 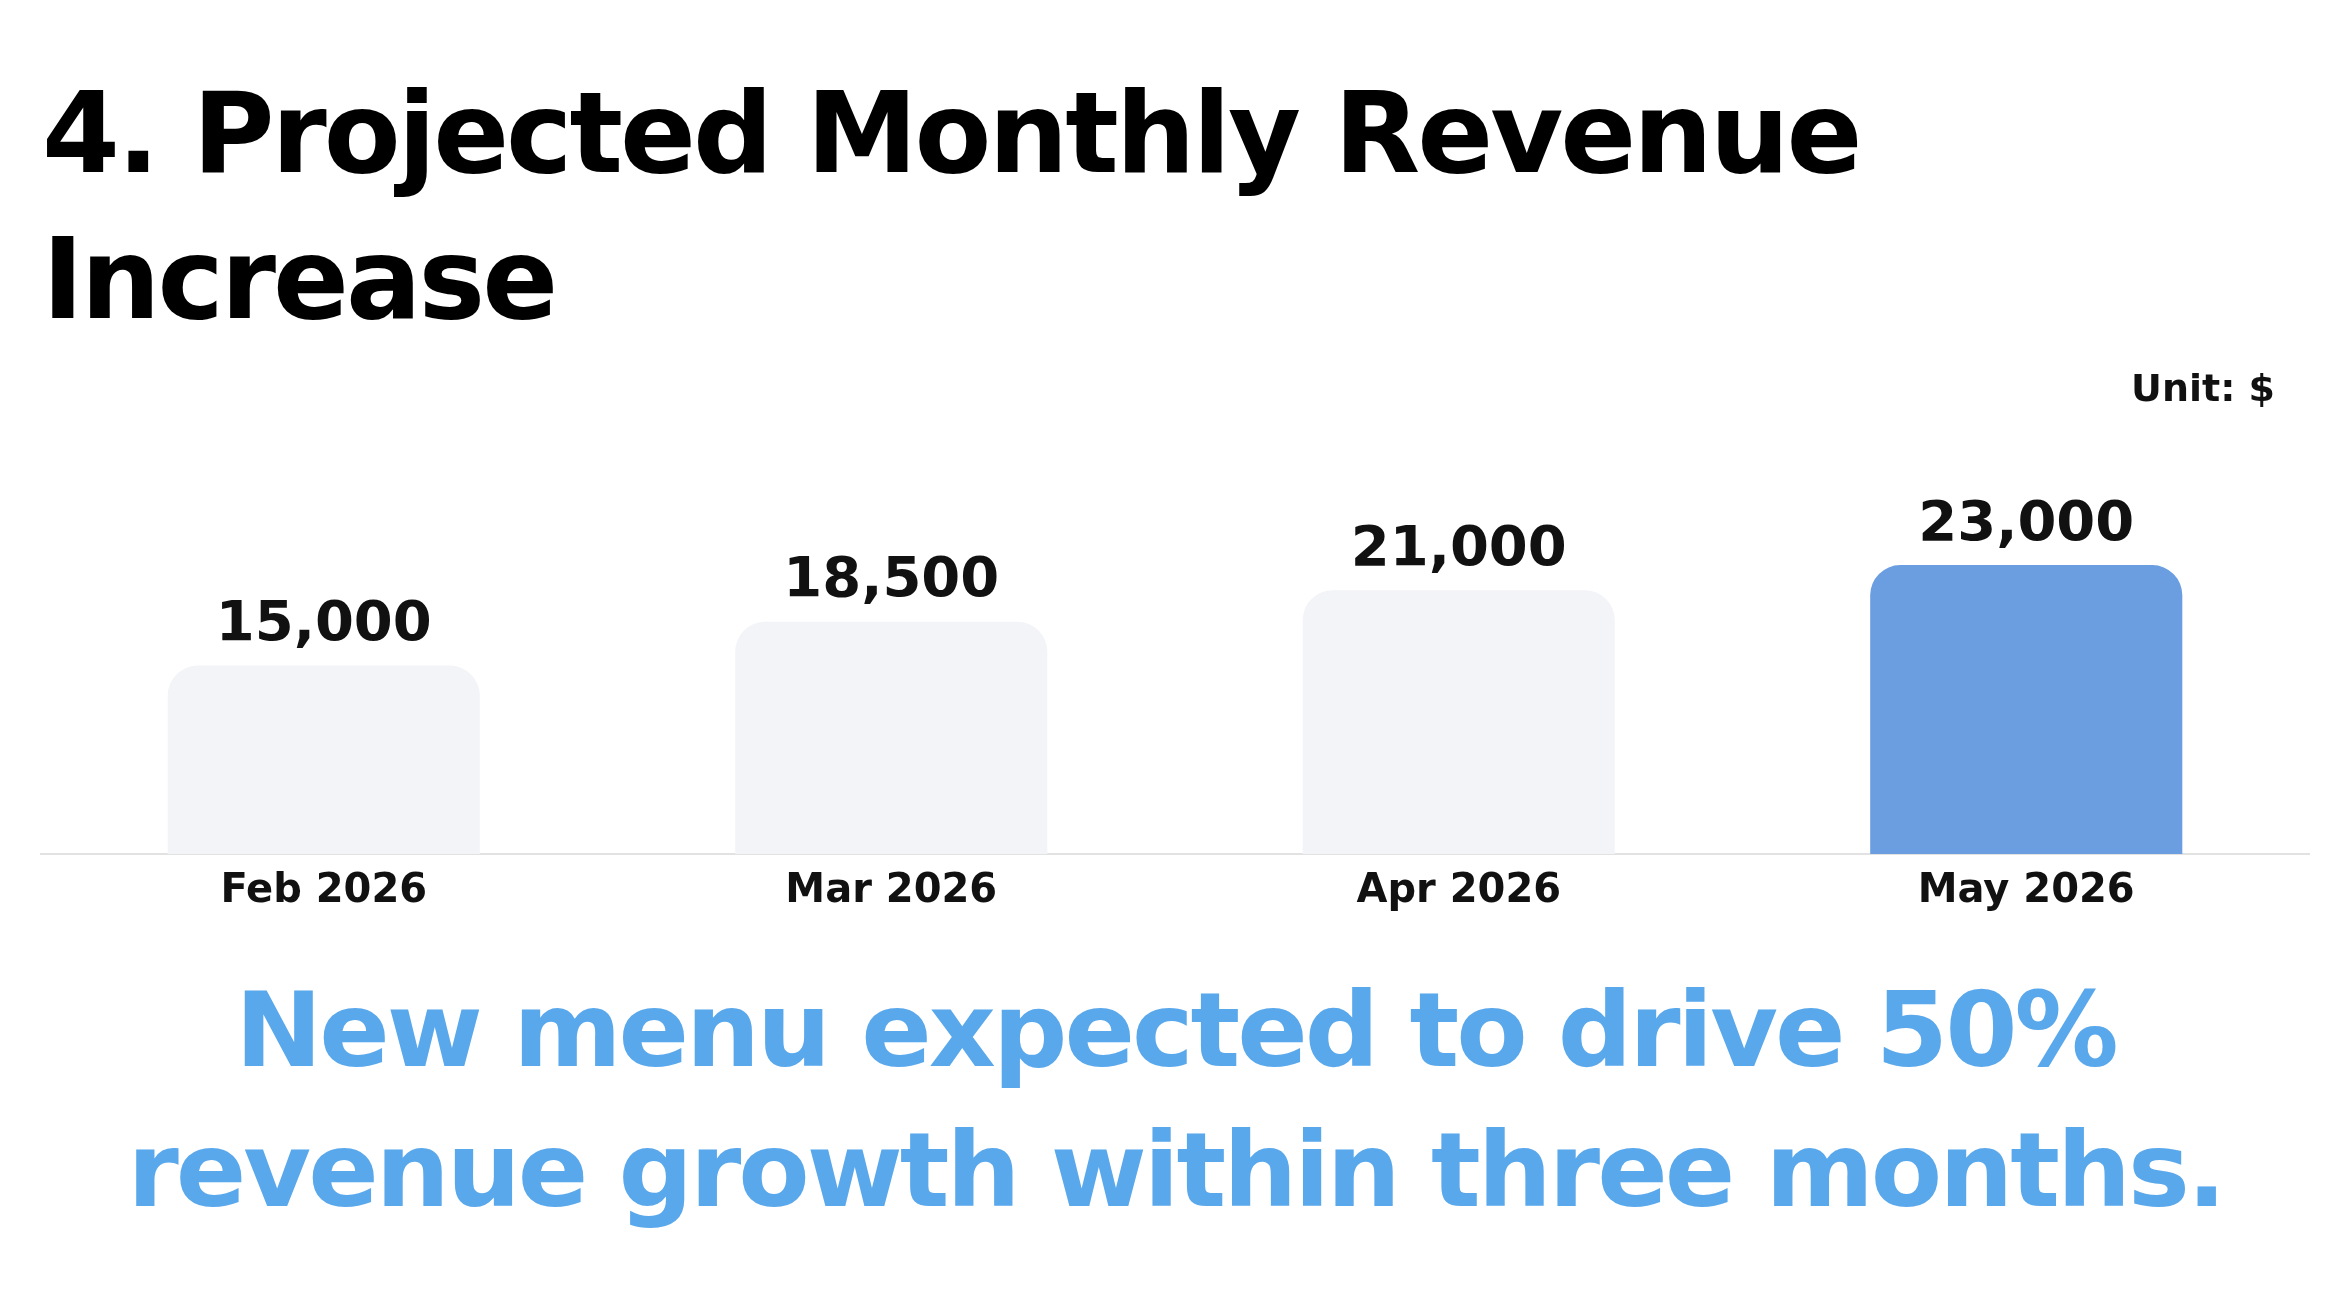 What do you see at coordinates (2026, 520) in the screenshot?
I see `data-label: 23,000` at bounding box center [2026, 520].